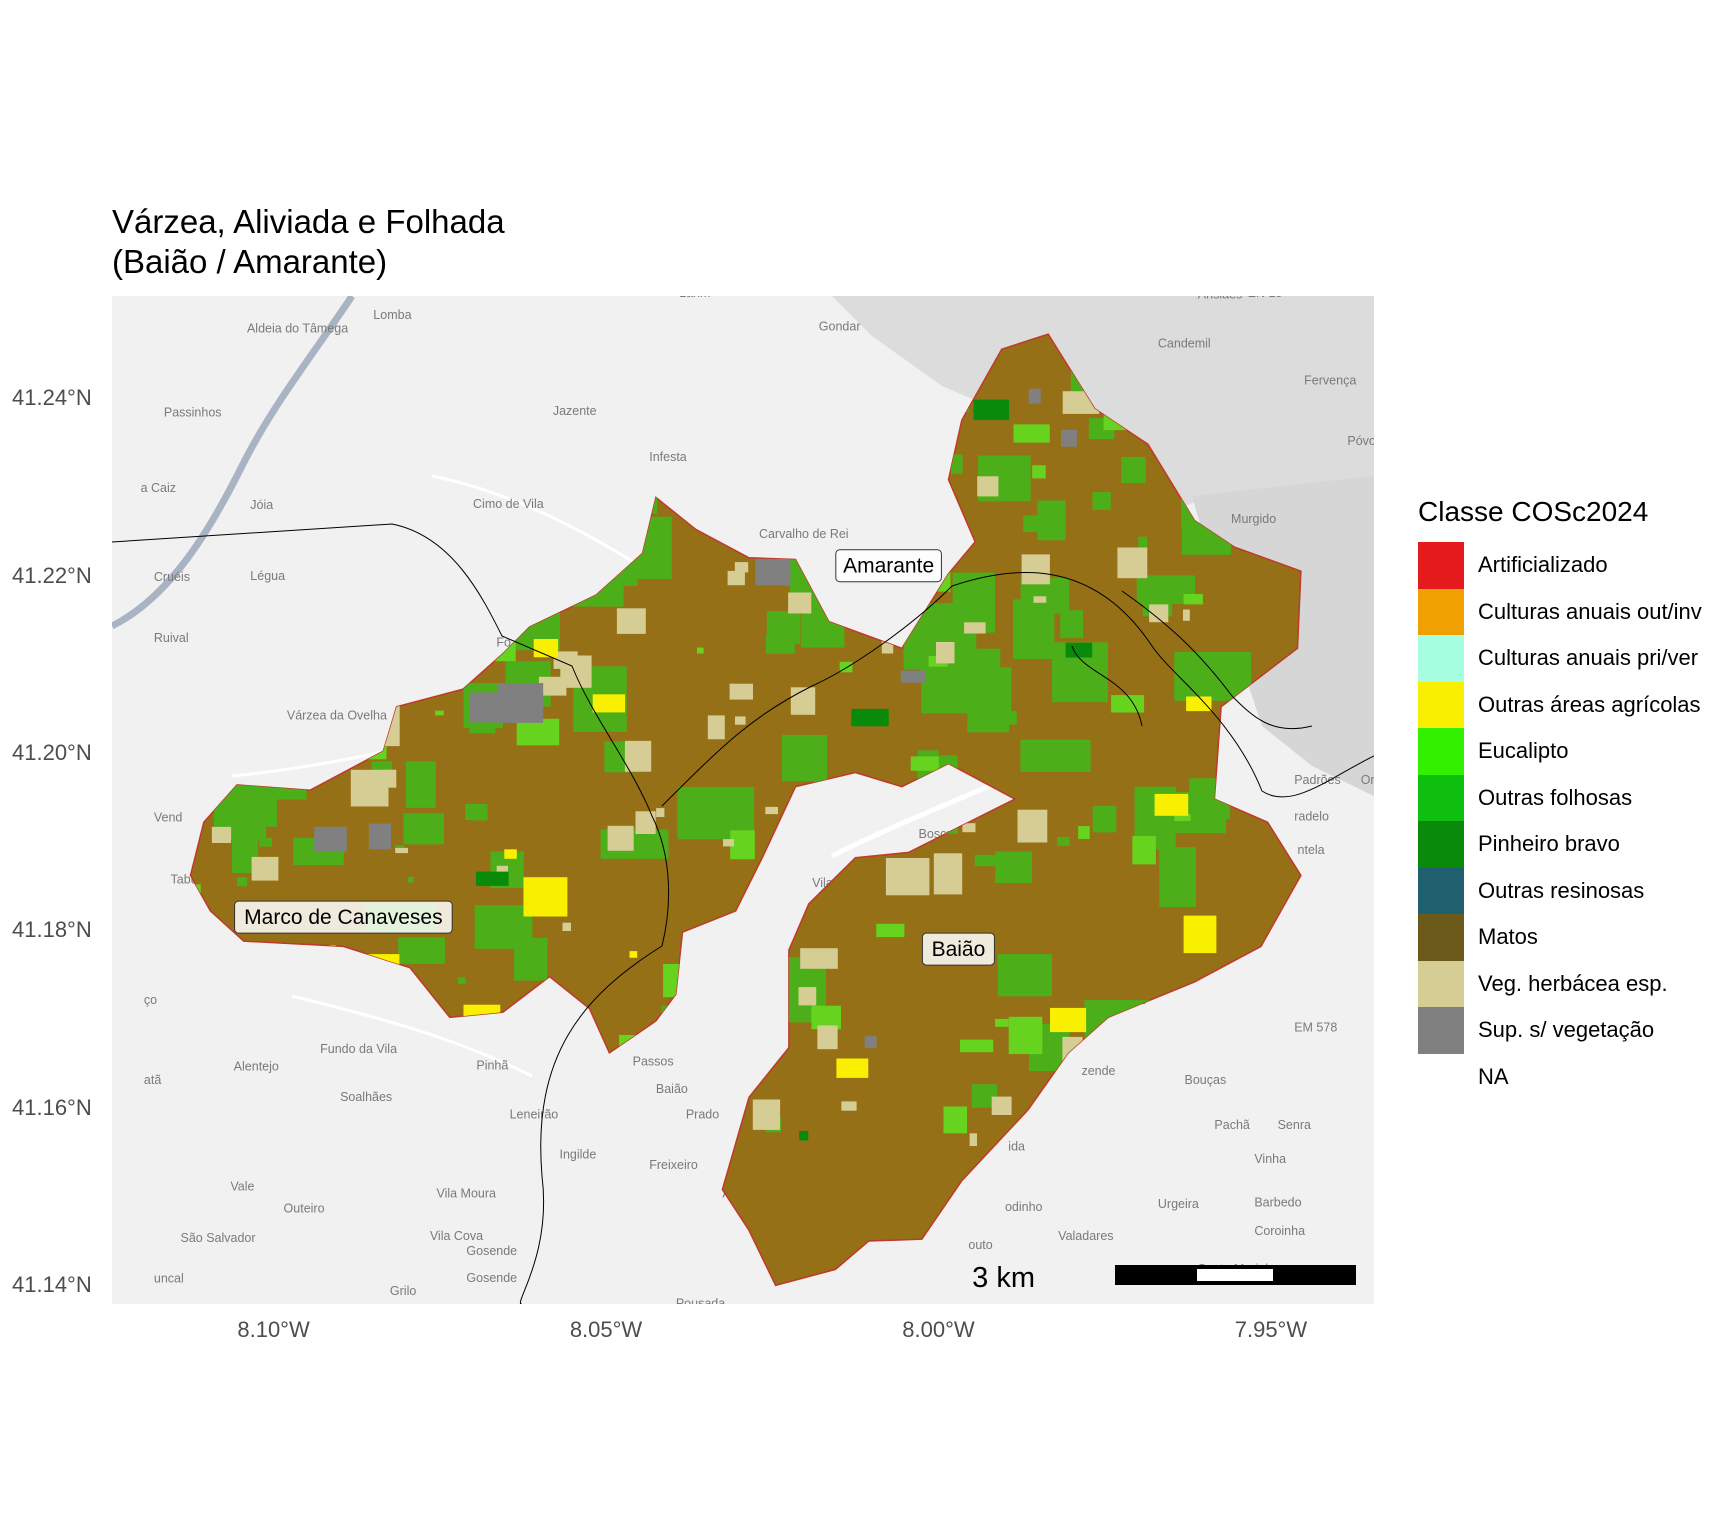 The width and height of the screenshot is (1728, 1536). Describe the element at coordinates (668, 457) in the screenshot. I see `basemap-label: Infesta` at that location.